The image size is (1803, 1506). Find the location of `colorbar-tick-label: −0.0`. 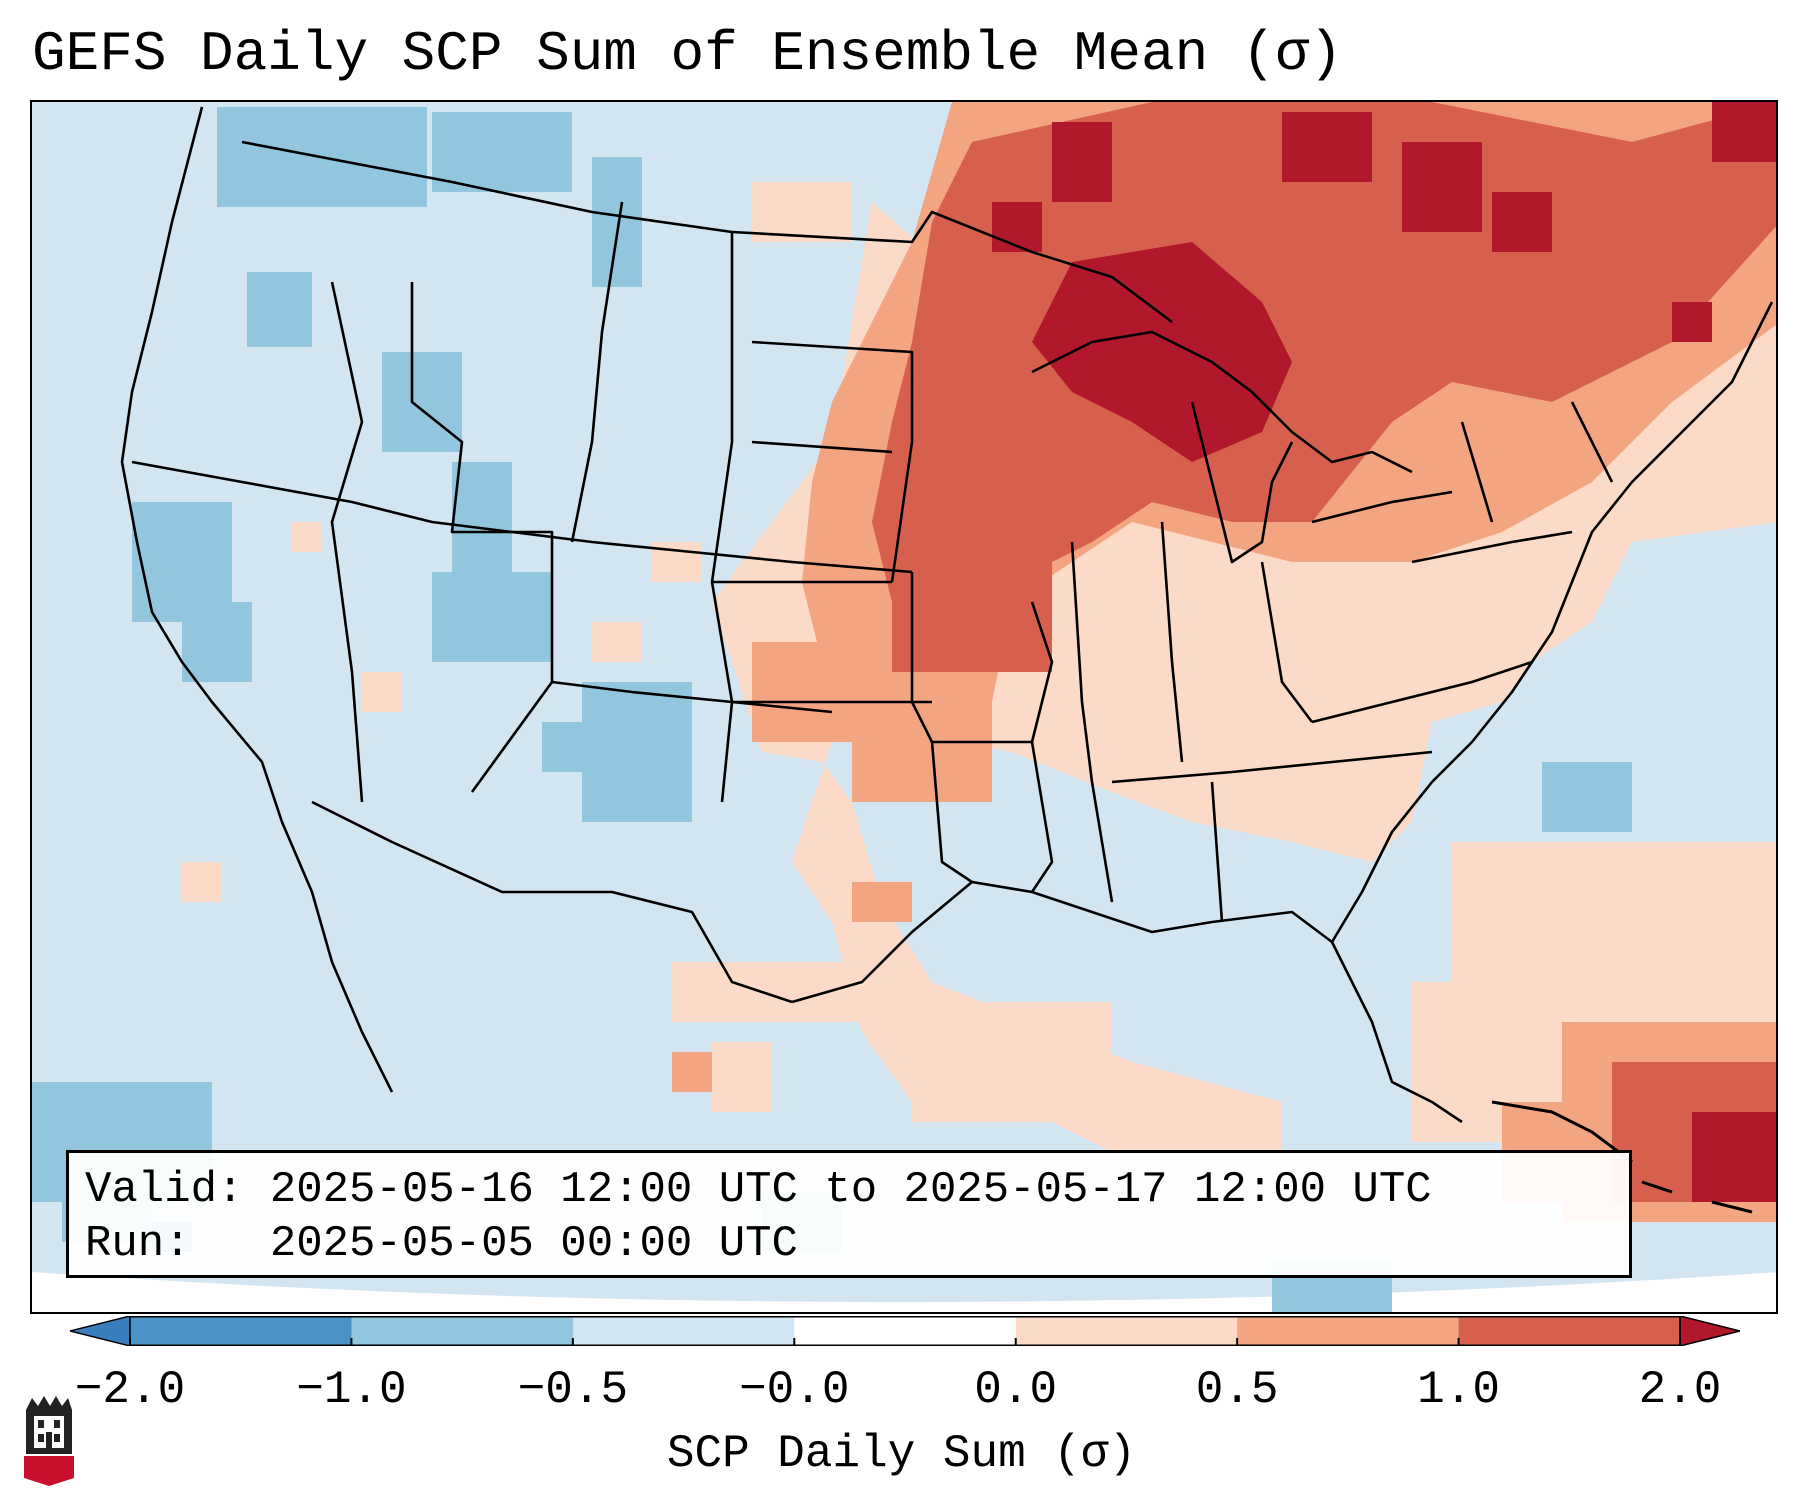

colorbar-tick-label: −0.0 is located at coordinates (794, 1390).